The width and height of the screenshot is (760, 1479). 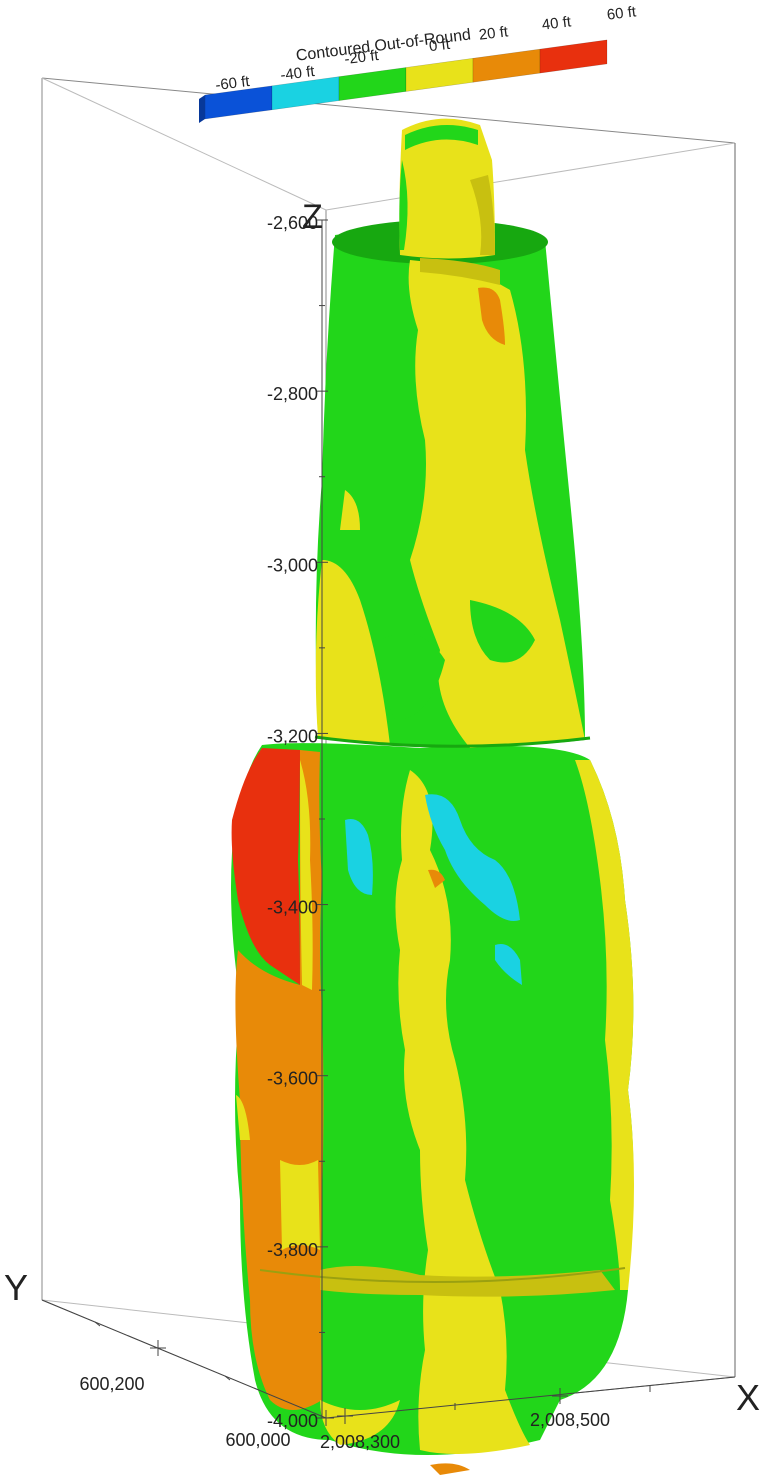 What do you see at coordinates (292, 908) in the screenshot?
I see `z-axis-tick-label: -3,400` at bounding box center [292, 908].